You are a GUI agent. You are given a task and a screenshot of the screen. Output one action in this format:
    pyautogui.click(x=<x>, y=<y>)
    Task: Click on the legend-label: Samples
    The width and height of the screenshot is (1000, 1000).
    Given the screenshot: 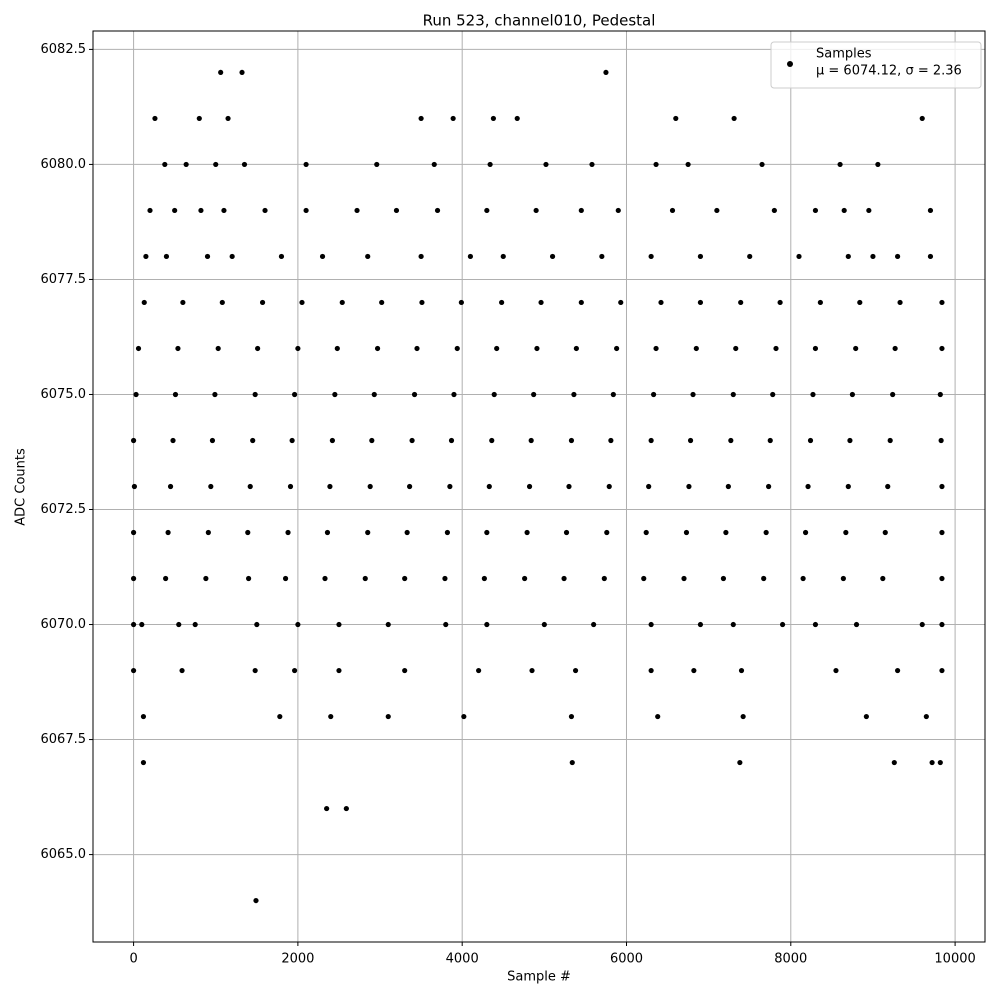 What is the action you would take?
    pyautogui.click(x=844, y=54)
    